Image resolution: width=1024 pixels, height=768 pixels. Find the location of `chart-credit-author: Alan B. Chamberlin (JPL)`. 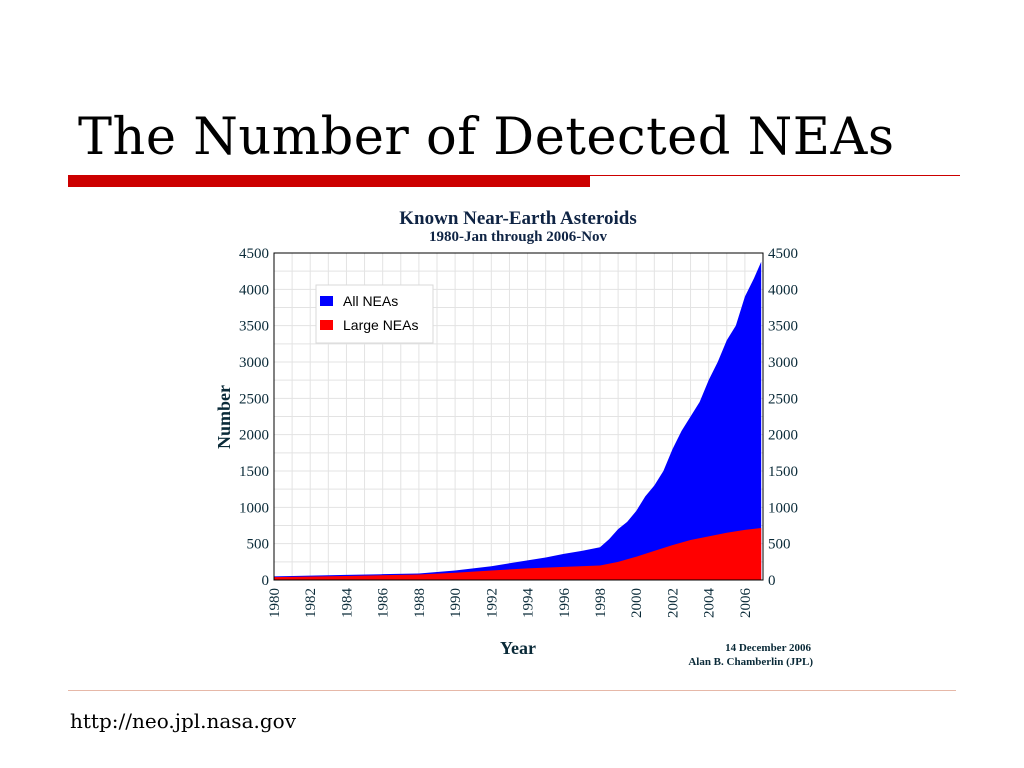

chart-credit-author: Alan B. Chamberlin (JPL) is located at coordinates (750, 662).